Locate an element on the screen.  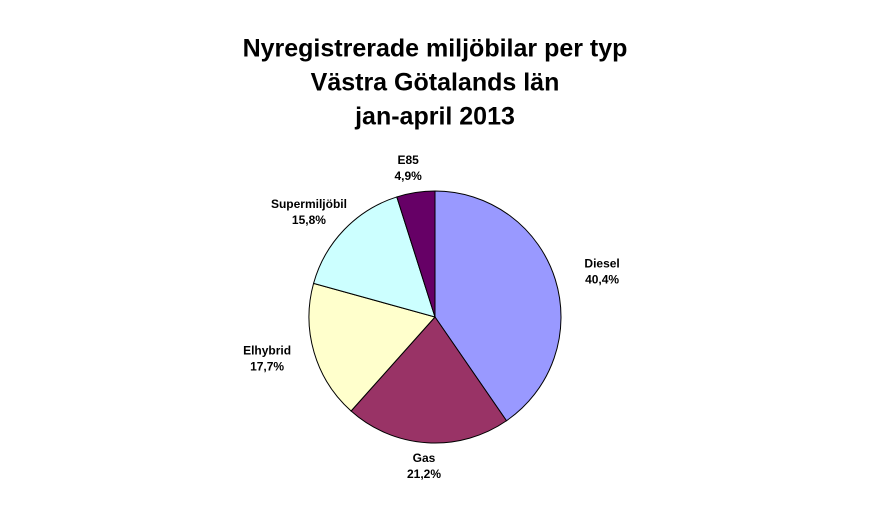
slice-label: Diesel is located at coordinates (601, 264).